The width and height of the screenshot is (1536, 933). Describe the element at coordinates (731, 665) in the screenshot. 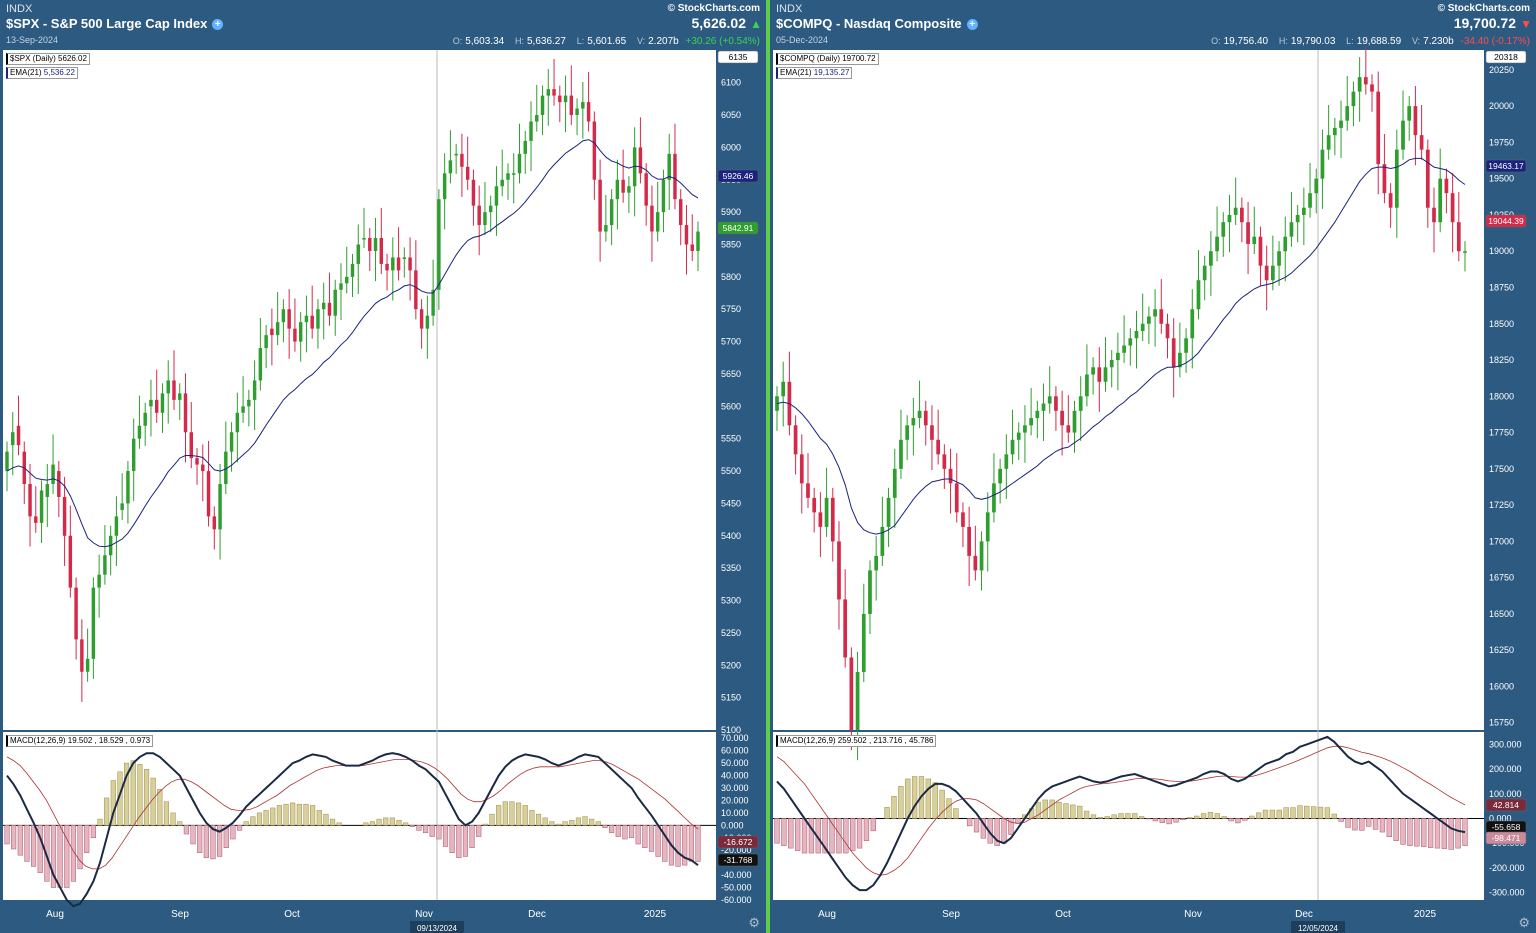

I see `price-axis-tick: 5200` at that location.